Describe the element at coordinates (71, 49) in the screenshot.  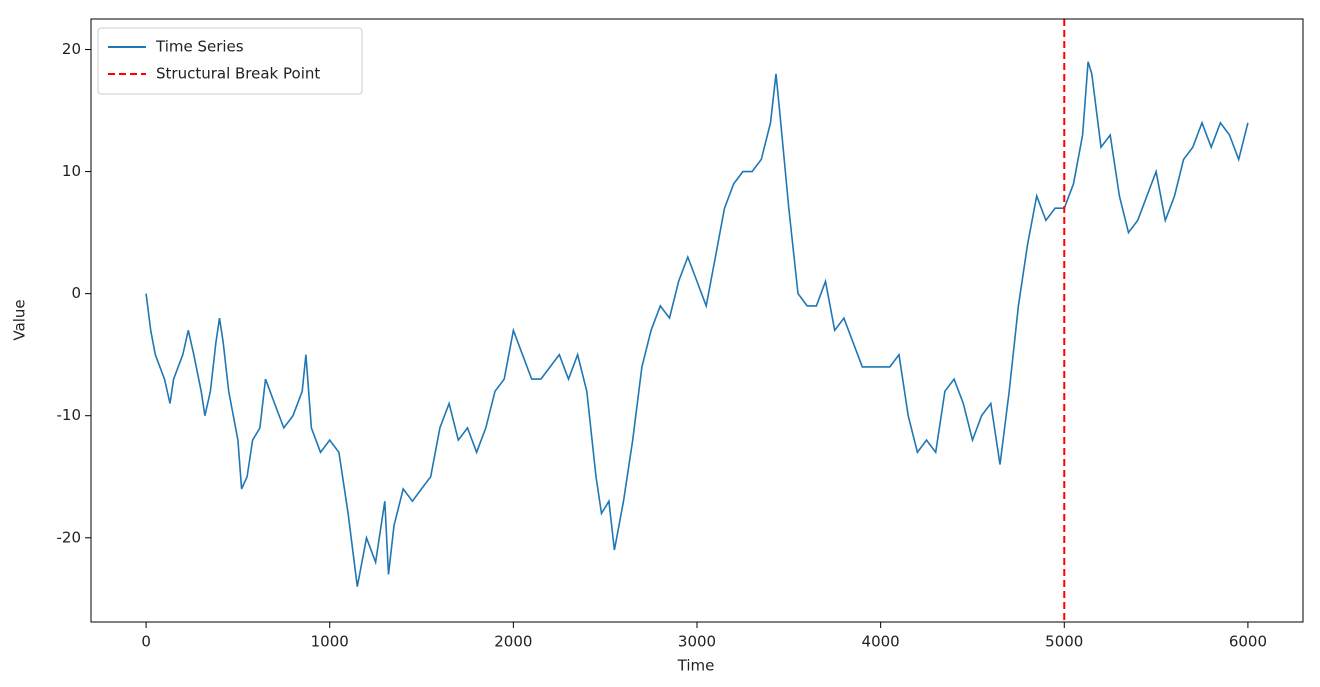
I see `y-tick-label: 20` at that location.